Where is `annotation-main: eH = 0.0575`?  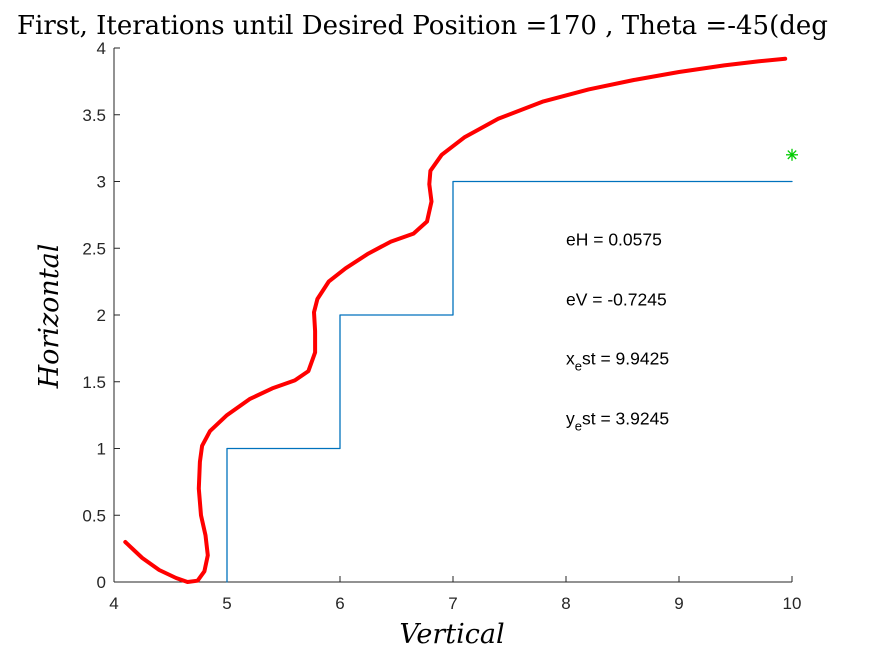
annotation-main: eH = 0.0575 is located at coordinates (614, 240).